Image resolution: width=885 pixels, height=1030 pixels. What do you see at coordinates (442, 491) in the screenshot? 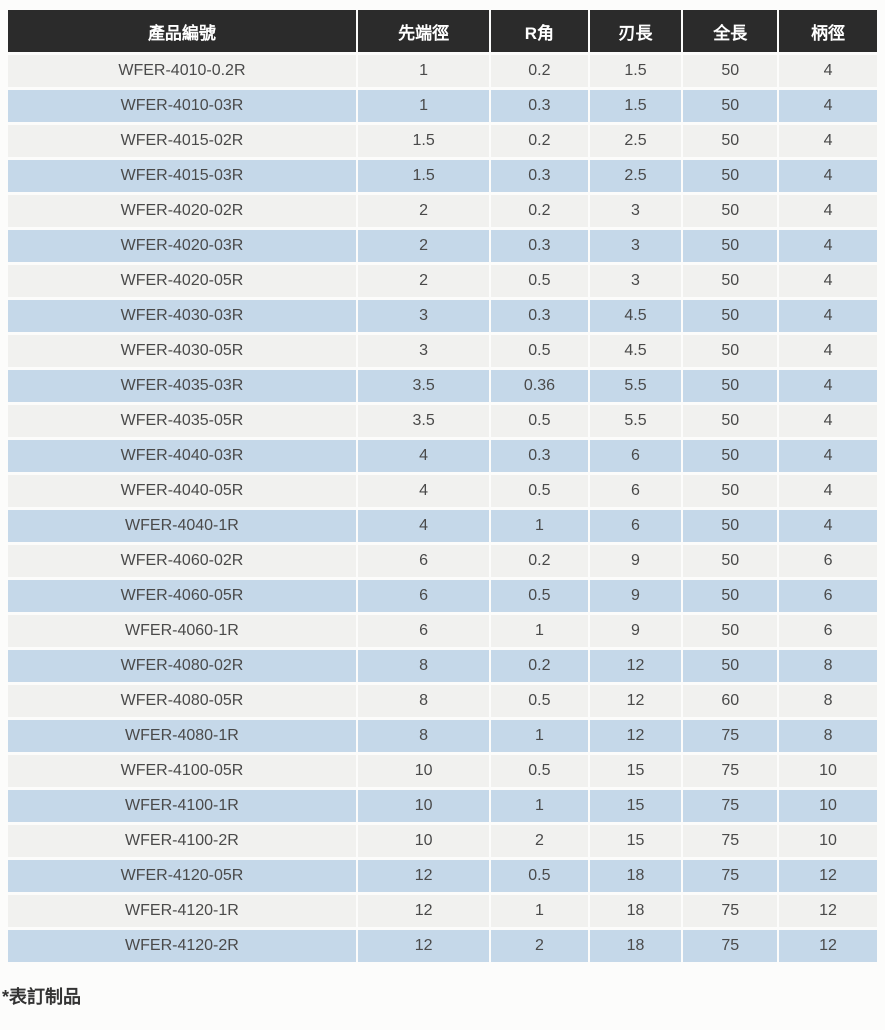
I see `table-row: WFER-4040-05R 4 0.5 6 50 4` at bounding box center [442, 491].